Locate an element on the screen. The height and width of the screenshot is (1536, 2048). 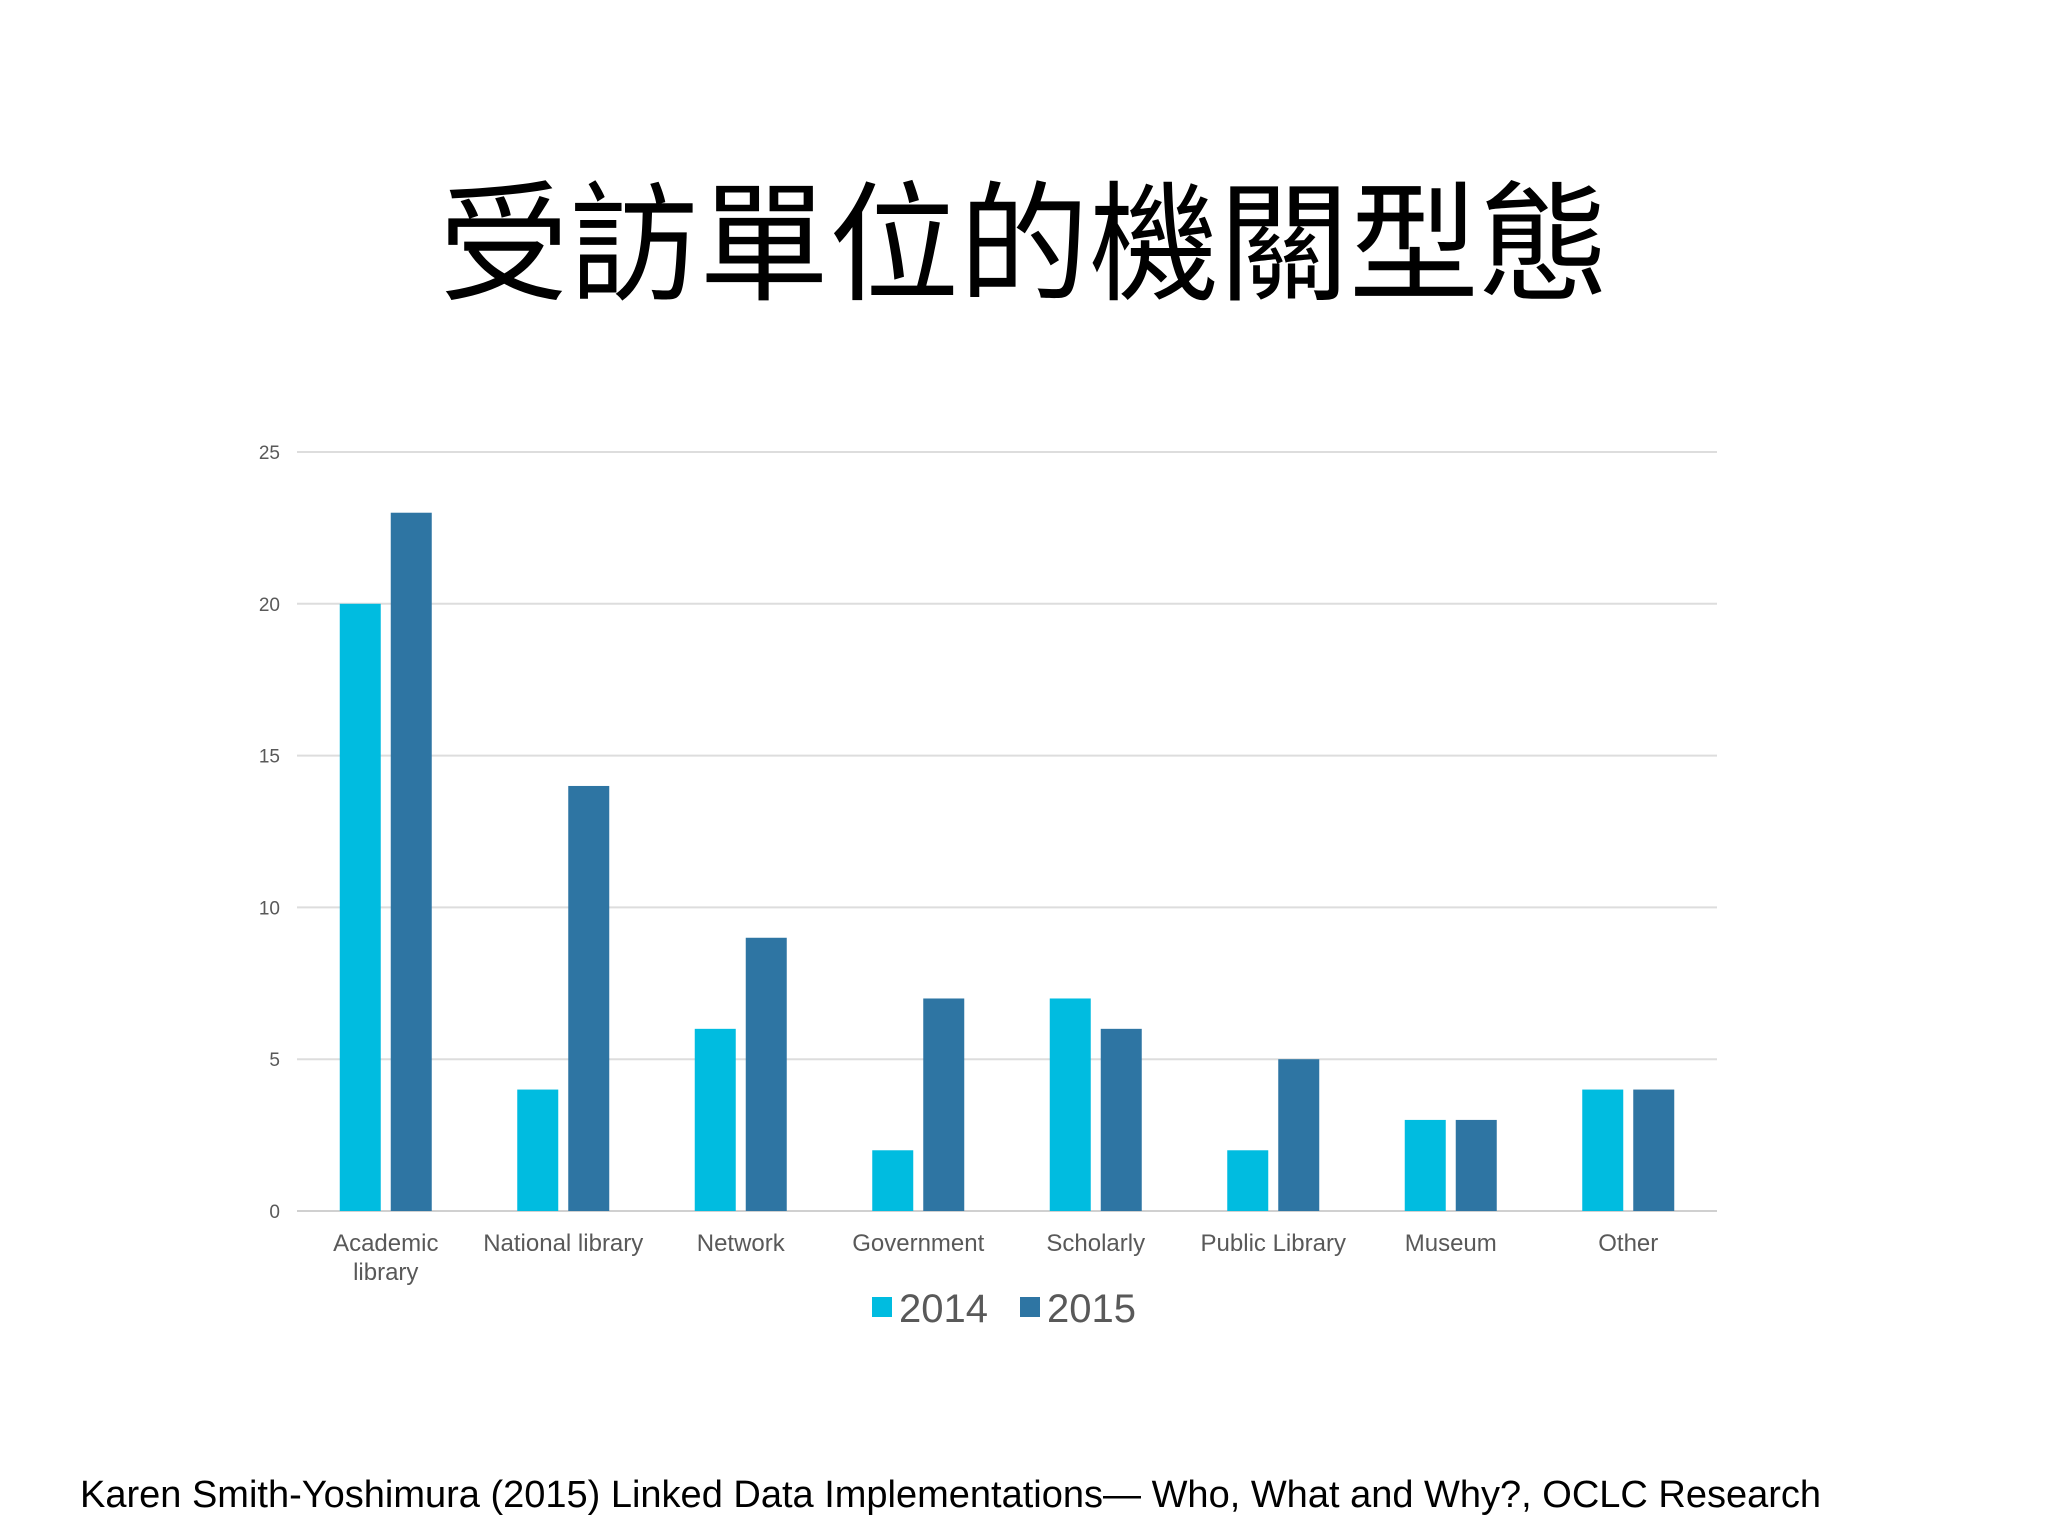
y-tick-label: 25 is located at coordinates (269, 453).